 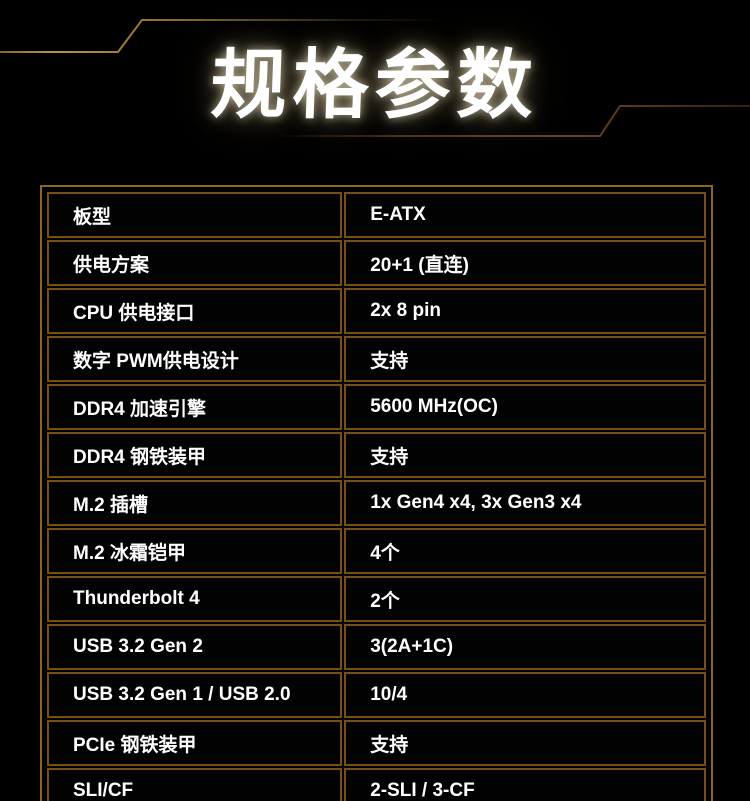 What do you see at coordinates (195, 407) in the screenshot?
I see `spec-label: DDR4 加速引擎` at bounding box center [195, 407].